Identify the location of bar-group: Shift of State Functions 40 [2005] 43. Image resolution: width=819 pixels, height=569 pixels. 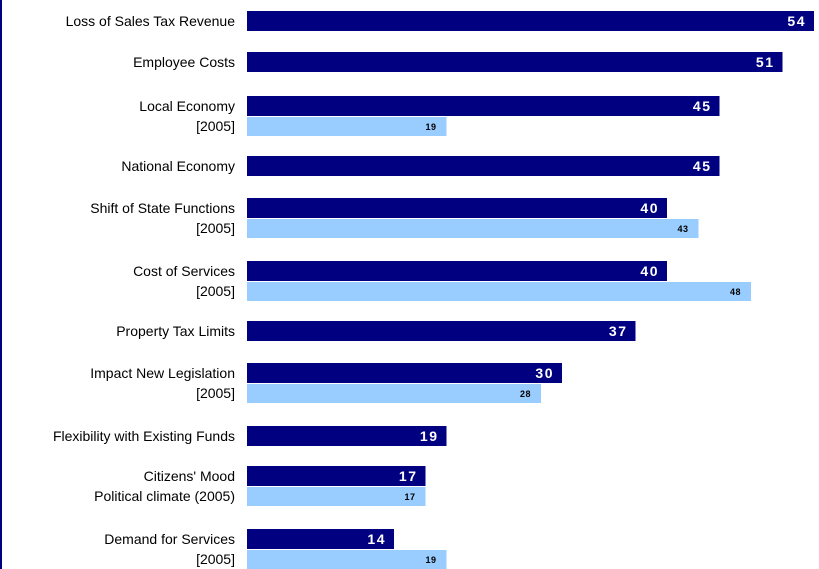
(394, 218).